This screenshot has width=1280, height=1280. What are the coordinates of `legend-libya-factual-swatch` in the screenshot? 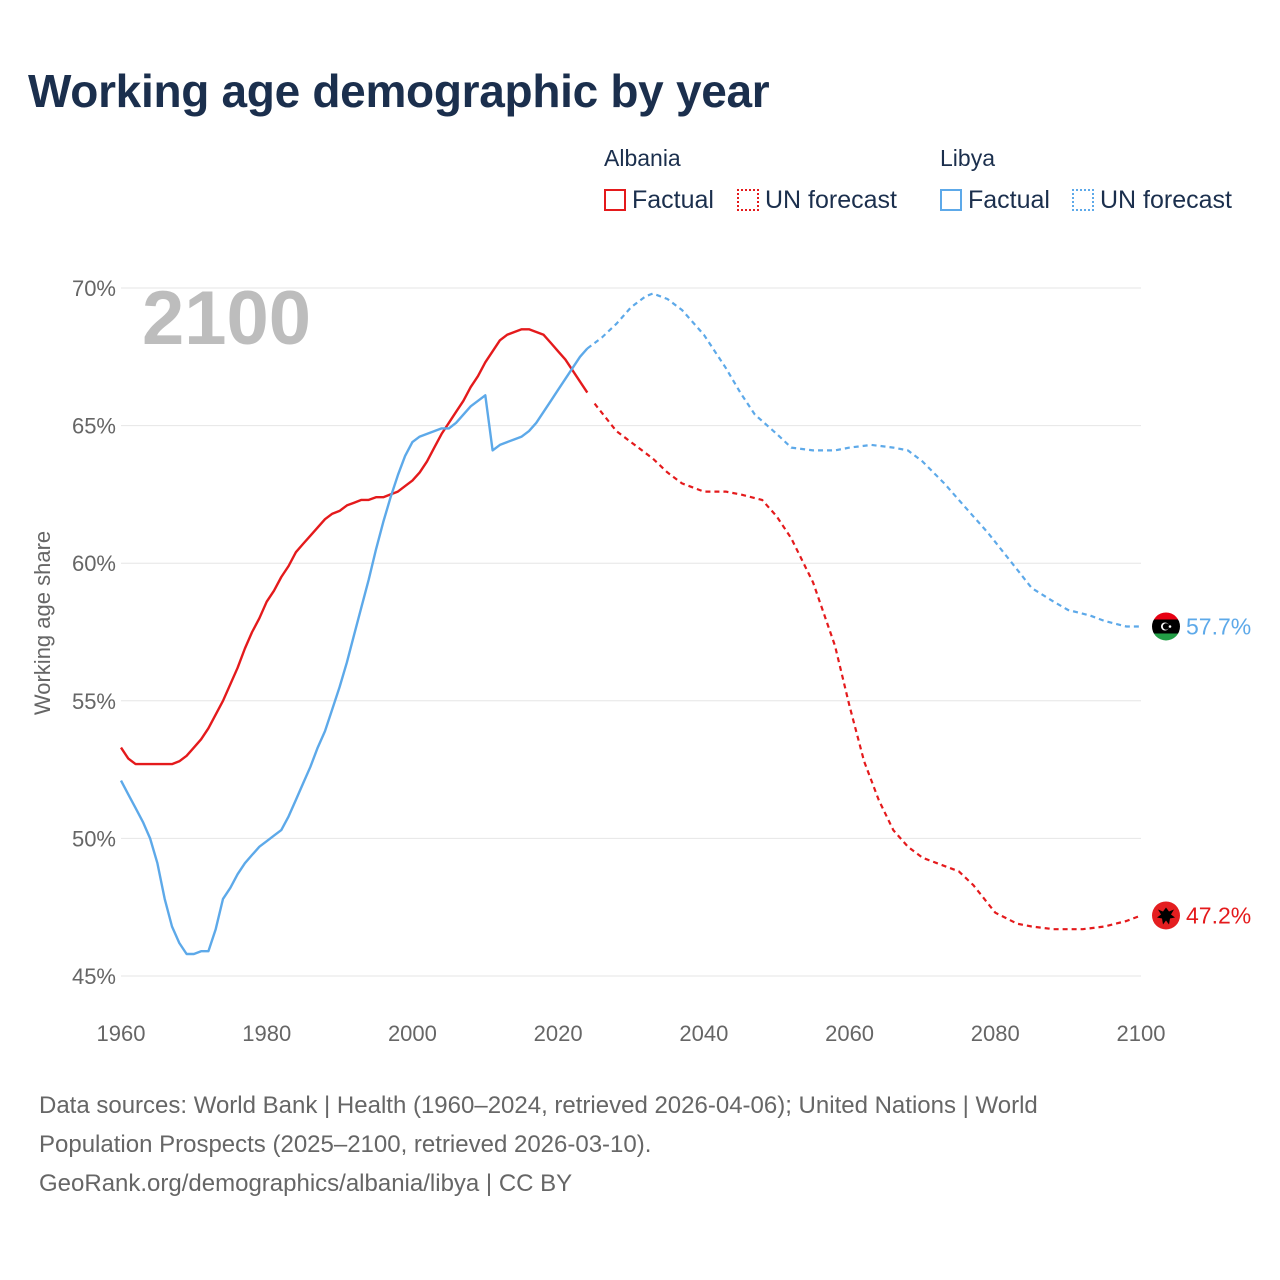 It's located at (951, 200).